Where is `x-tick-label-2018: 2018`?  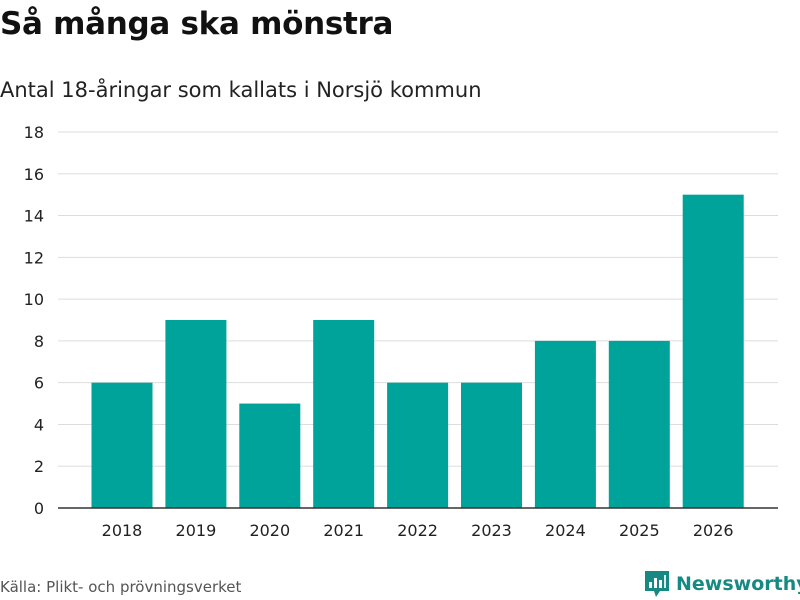 x-tick-label-2018: 2018 is located at coordinates (122, 530).